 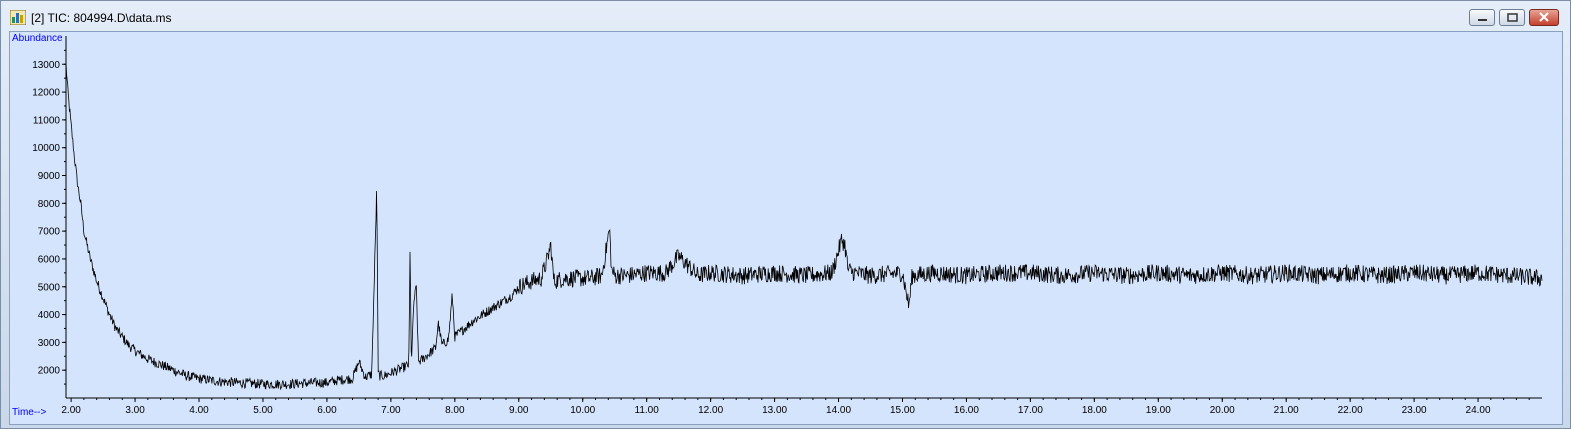 What do you see at coordinates (785, 16) in the screenshot?
I see `title-bar: [2] TIC: 804994.D\data.ms` at bounding box center [785, 16].